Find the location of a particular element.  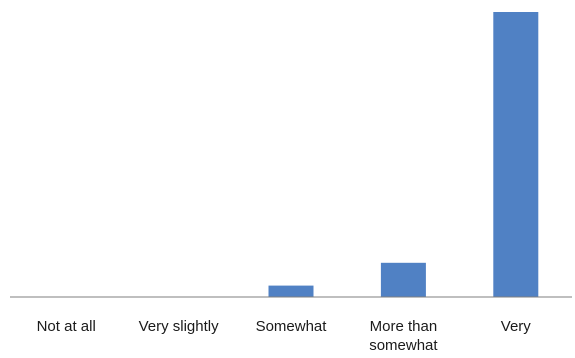

x-tick-label-line: Very is located at coordinates (516, 326).